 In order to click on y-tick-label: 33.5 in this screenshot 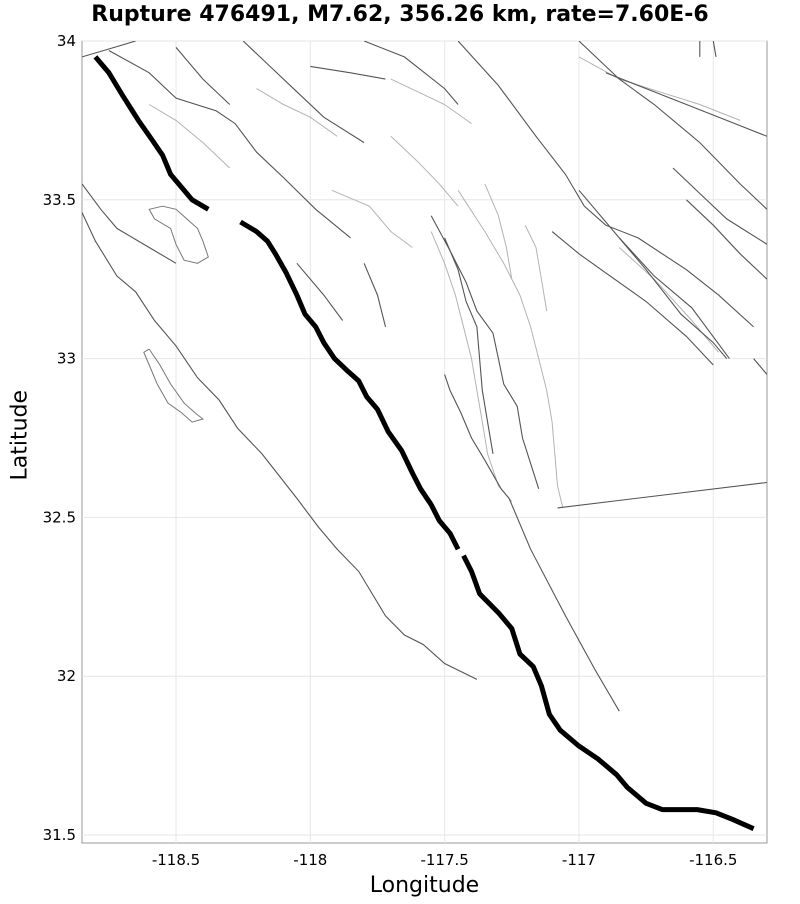, I will do `click(59, 200)`.